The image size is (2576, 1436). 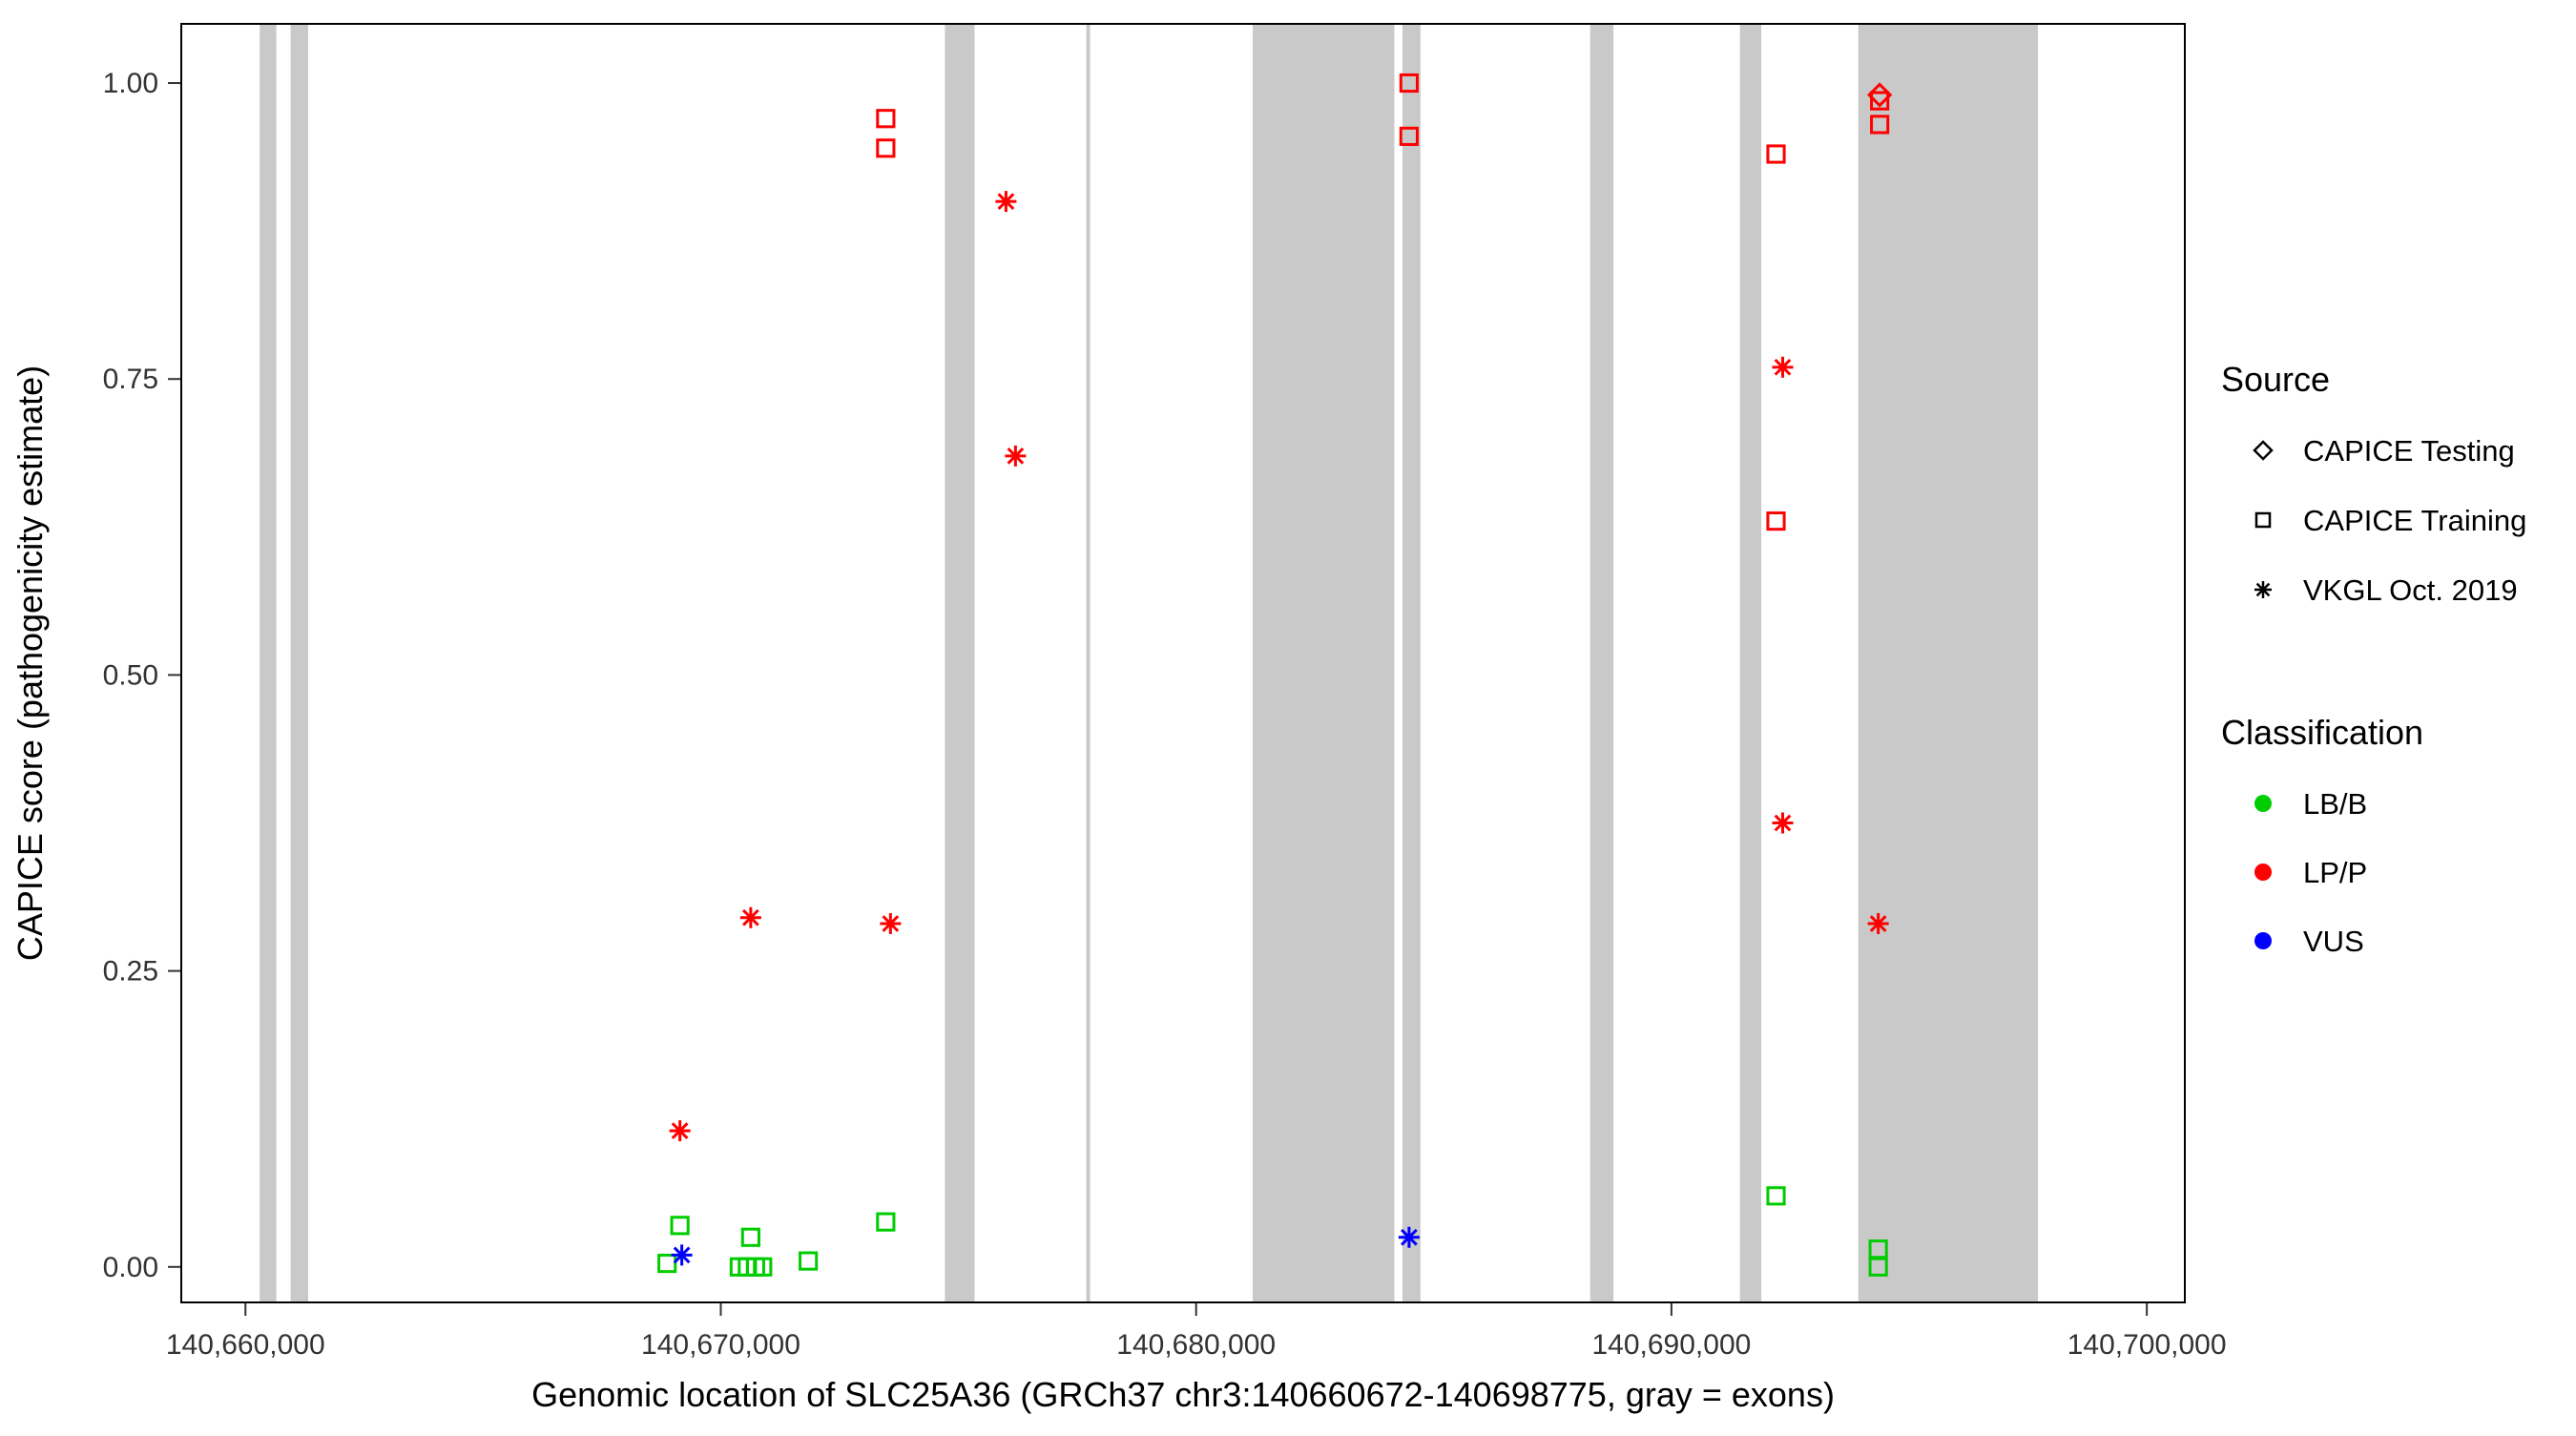 I want to click on legend-classification-item: VUS, so click(x=2309, y=941).